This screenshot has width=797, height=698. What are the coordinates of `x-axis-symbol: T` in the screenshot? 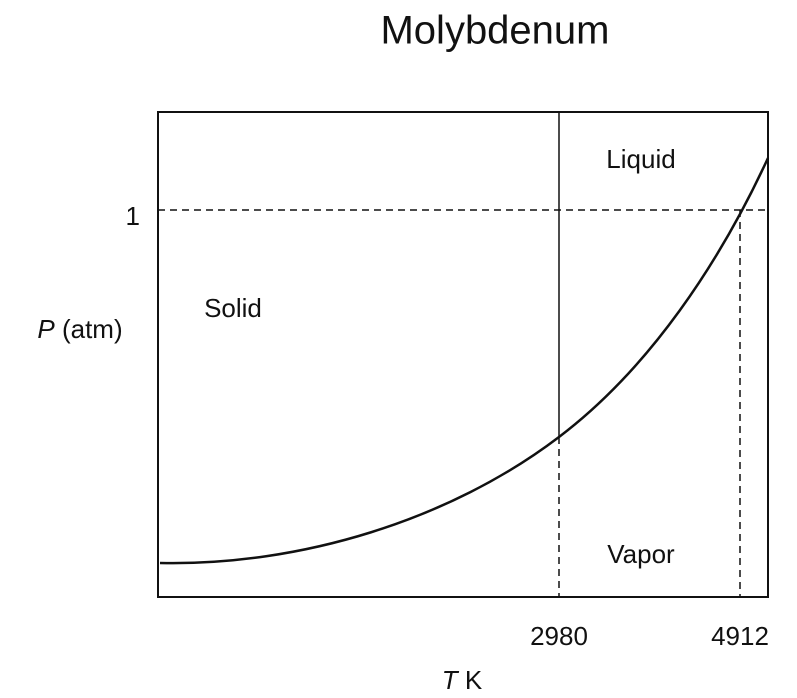 It's located at (451, 680).